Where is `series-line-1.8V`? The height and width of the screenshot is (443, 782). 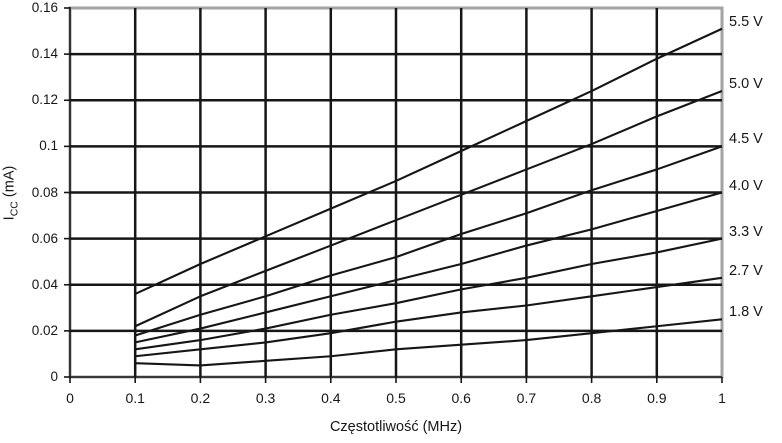 series-line-1.8V is located at coordinates (429, 342).